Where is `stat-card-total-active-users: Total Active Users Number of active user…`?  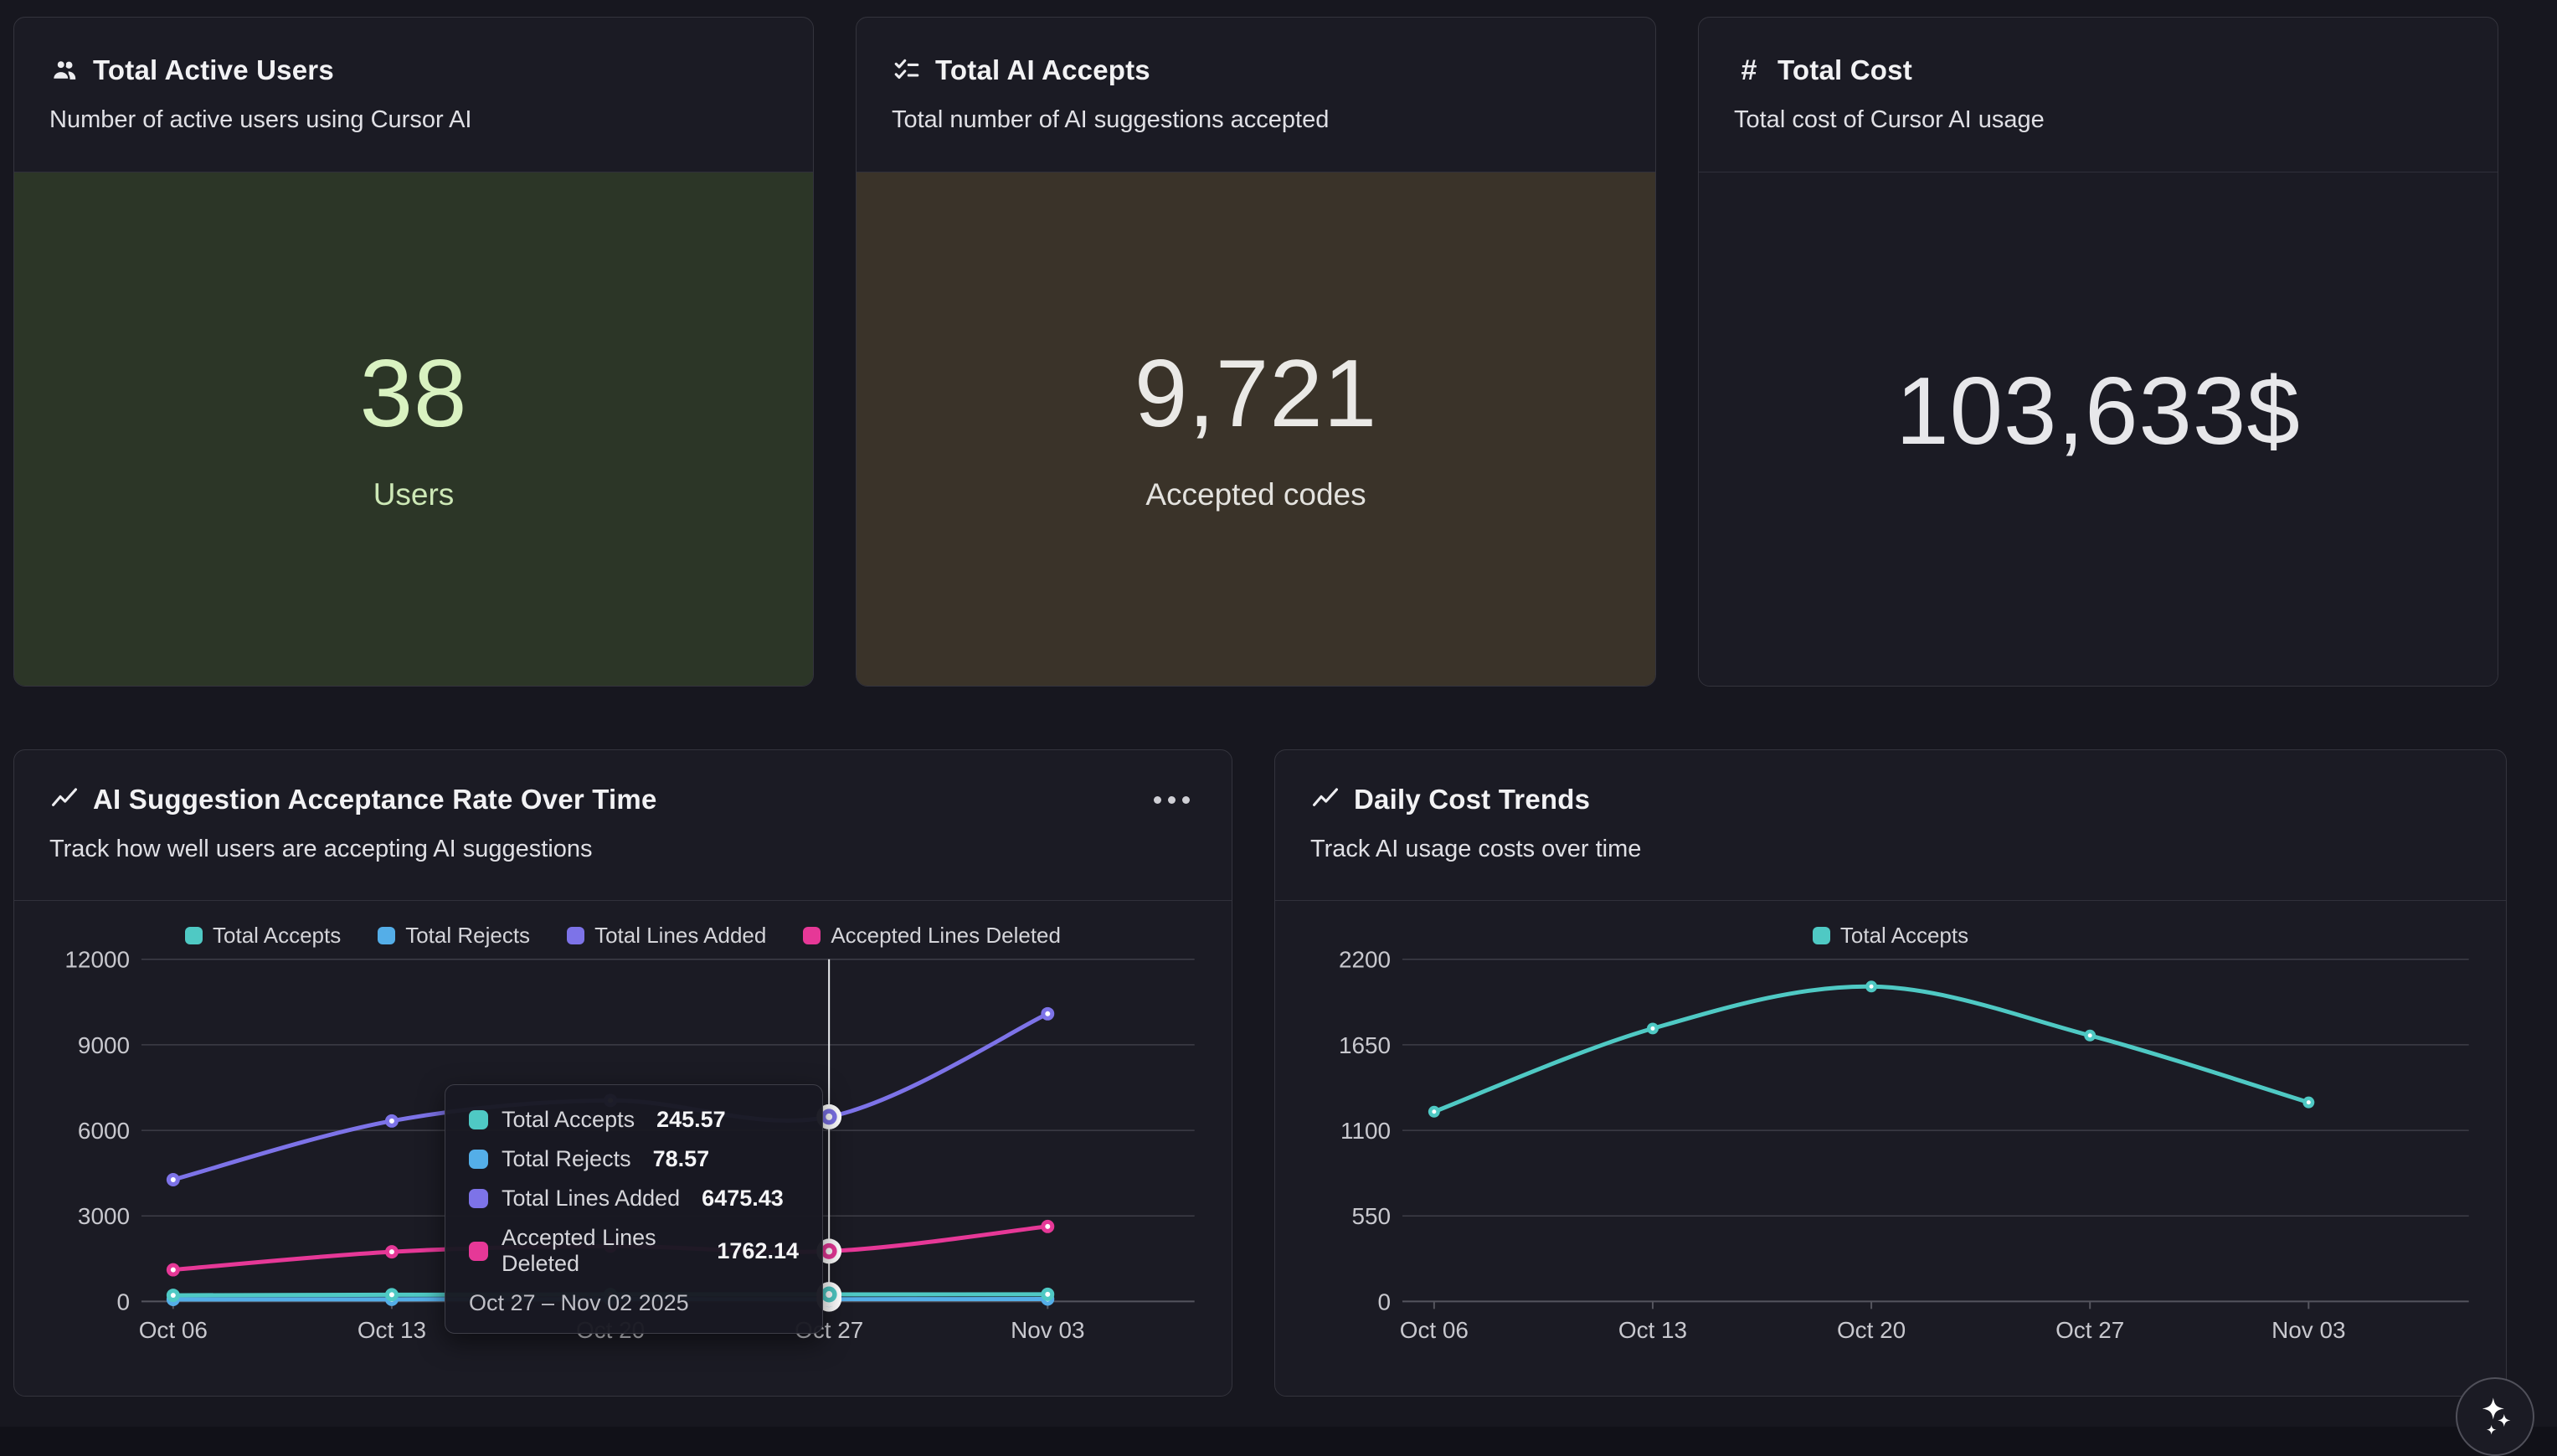 stat-card-total-active-users: Total Active Users Number of active user… is located at coordinates (413, 352).